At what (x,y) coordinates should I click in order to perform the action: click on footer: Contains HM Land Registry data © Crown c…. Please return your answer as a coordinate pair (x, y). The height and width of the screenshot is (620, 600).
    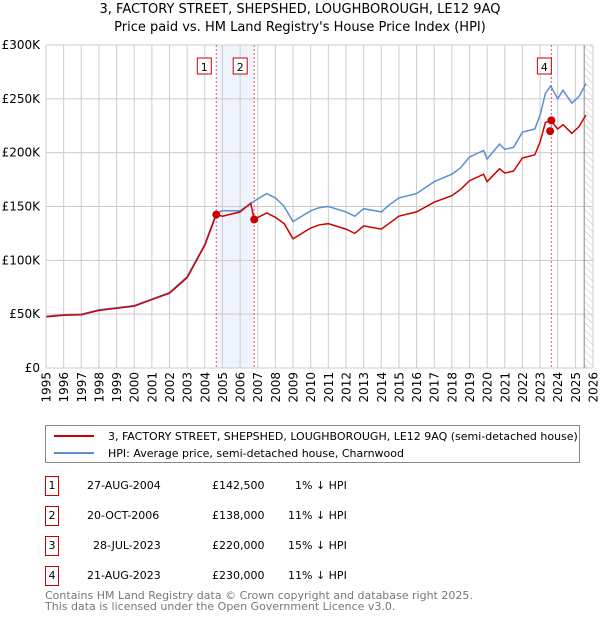
    Looking at the image, I should click on (259, 601).